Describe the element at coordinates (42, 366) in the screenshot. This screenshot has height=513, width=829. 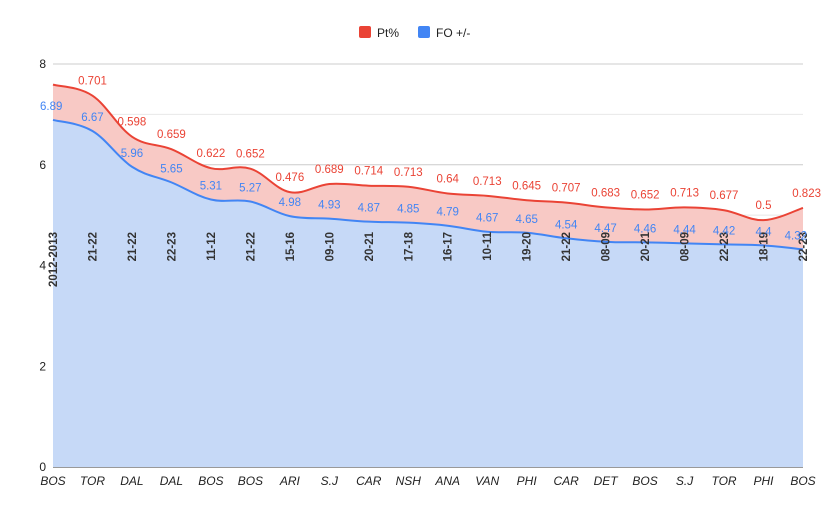
I see `y-tick-label: 2` at that location.